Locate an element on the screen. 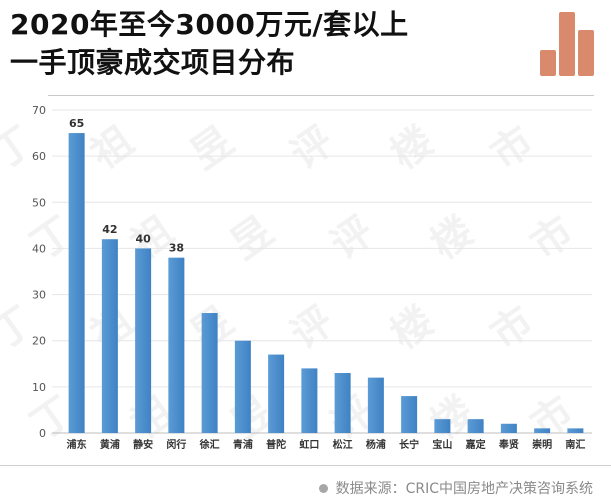 This screenshot has height=498, width=611. bar-chart-logo-icon is located at coordinates (567, 43).